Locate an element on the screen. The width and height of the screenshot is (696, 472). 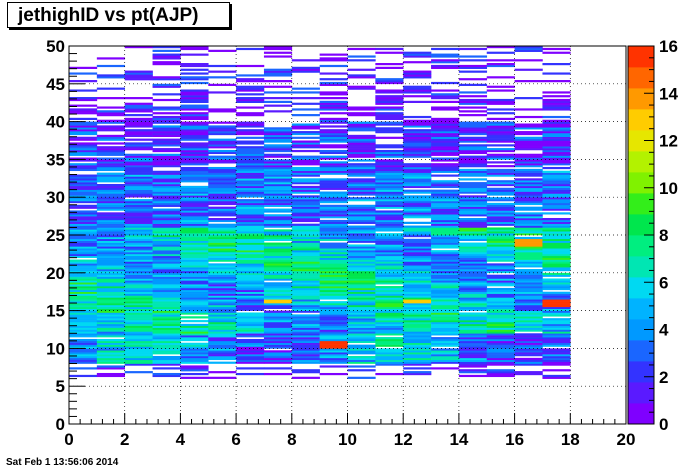
color-scale-segment is located at coordinates (641, 330).